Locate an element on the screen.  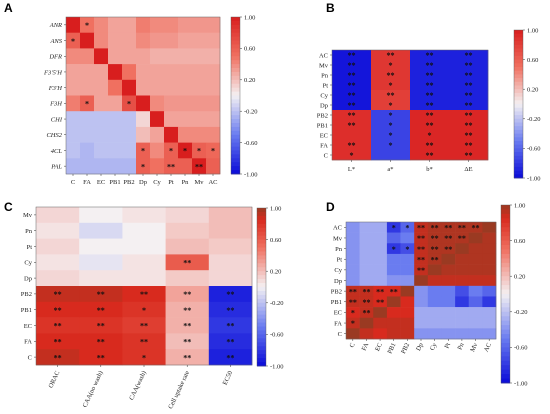
colorbar-tick-label: 0.20 is located at coordinates (275, 272).